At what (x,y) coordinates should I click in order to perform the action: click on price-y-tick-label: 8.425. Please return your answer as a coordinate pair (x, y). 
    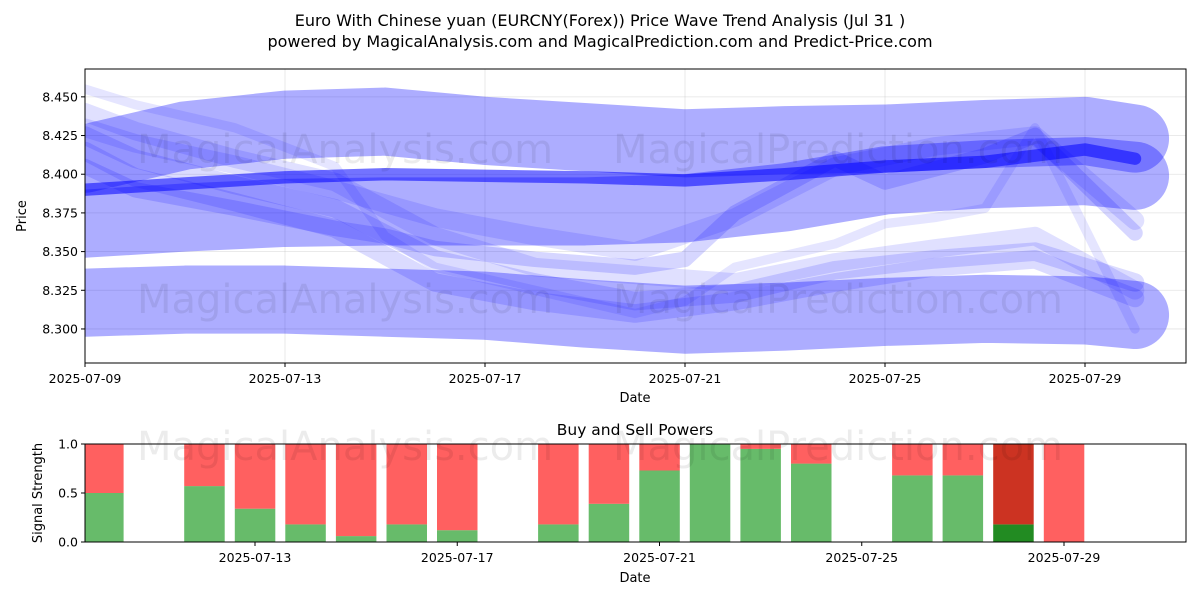
    Looking at the image, I should click on (60, 135).